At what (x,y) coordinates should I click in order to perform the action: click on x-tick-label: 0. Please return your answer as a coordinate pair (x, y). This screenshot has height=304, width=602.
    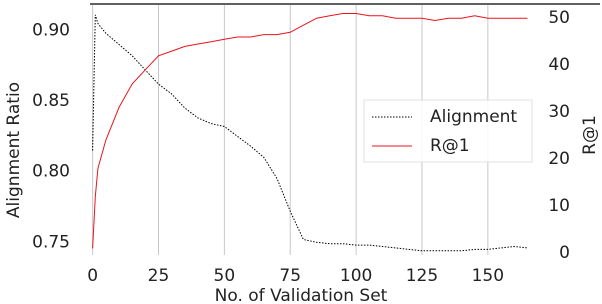
    Looking at the image, I should click on (92, 276).